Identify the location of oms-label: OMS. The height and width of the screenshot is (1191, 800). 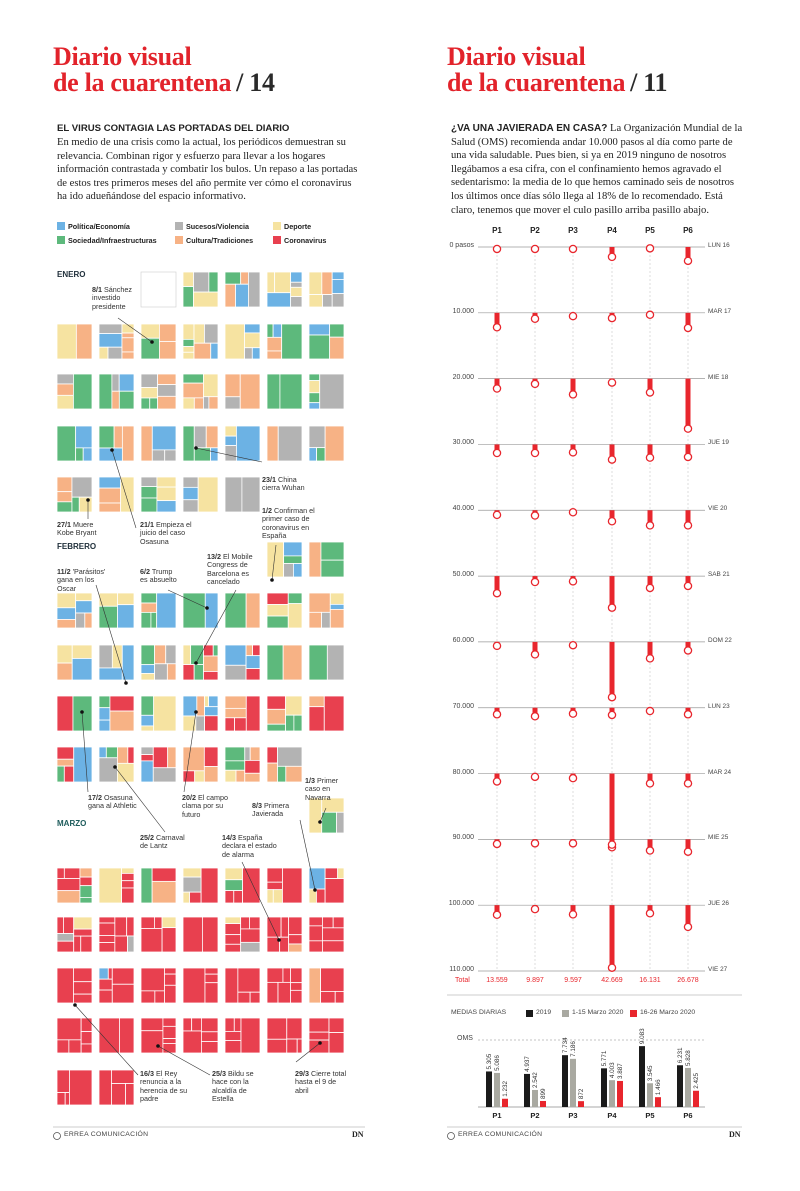
(465, 1038).